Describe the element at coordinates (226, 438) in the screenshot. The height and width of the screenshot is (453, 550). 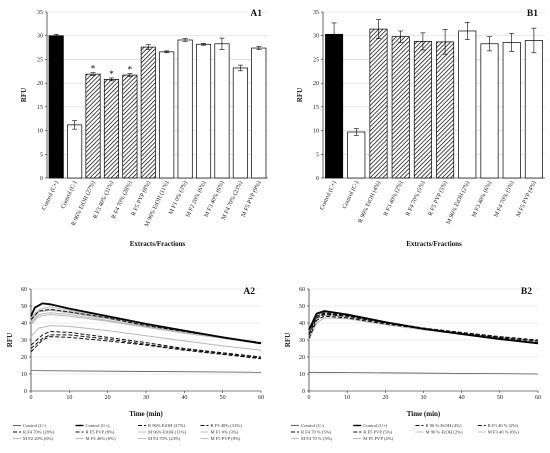
I see `legend-label: M F5 PVP (8%)` at that location.